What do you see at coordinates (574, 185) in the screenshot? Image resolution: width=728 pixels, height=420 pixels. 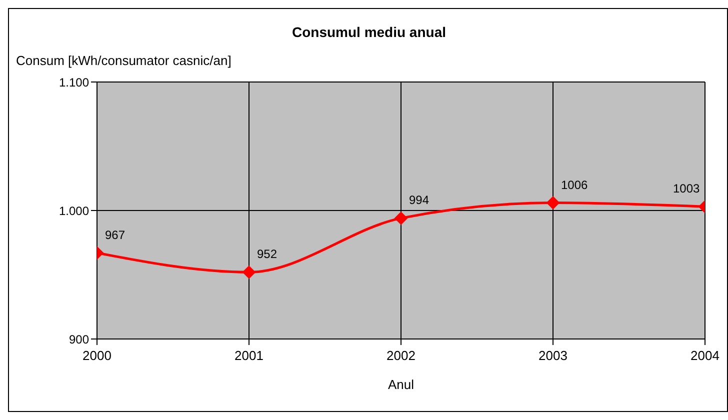 I see `data-label: 1006` at bounding box center [574, 185].